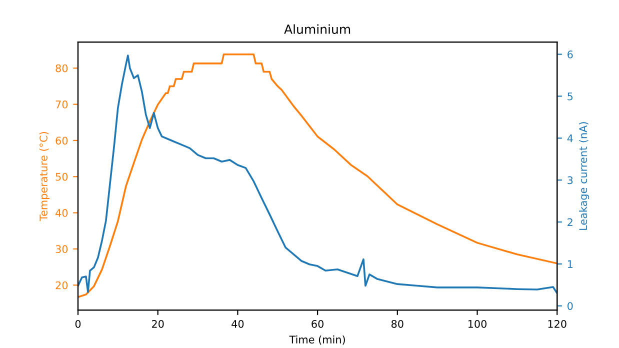  Describe the element at coordinates (570, 180) in the screenshot. I see `y2-tick-label: 3` at that location.